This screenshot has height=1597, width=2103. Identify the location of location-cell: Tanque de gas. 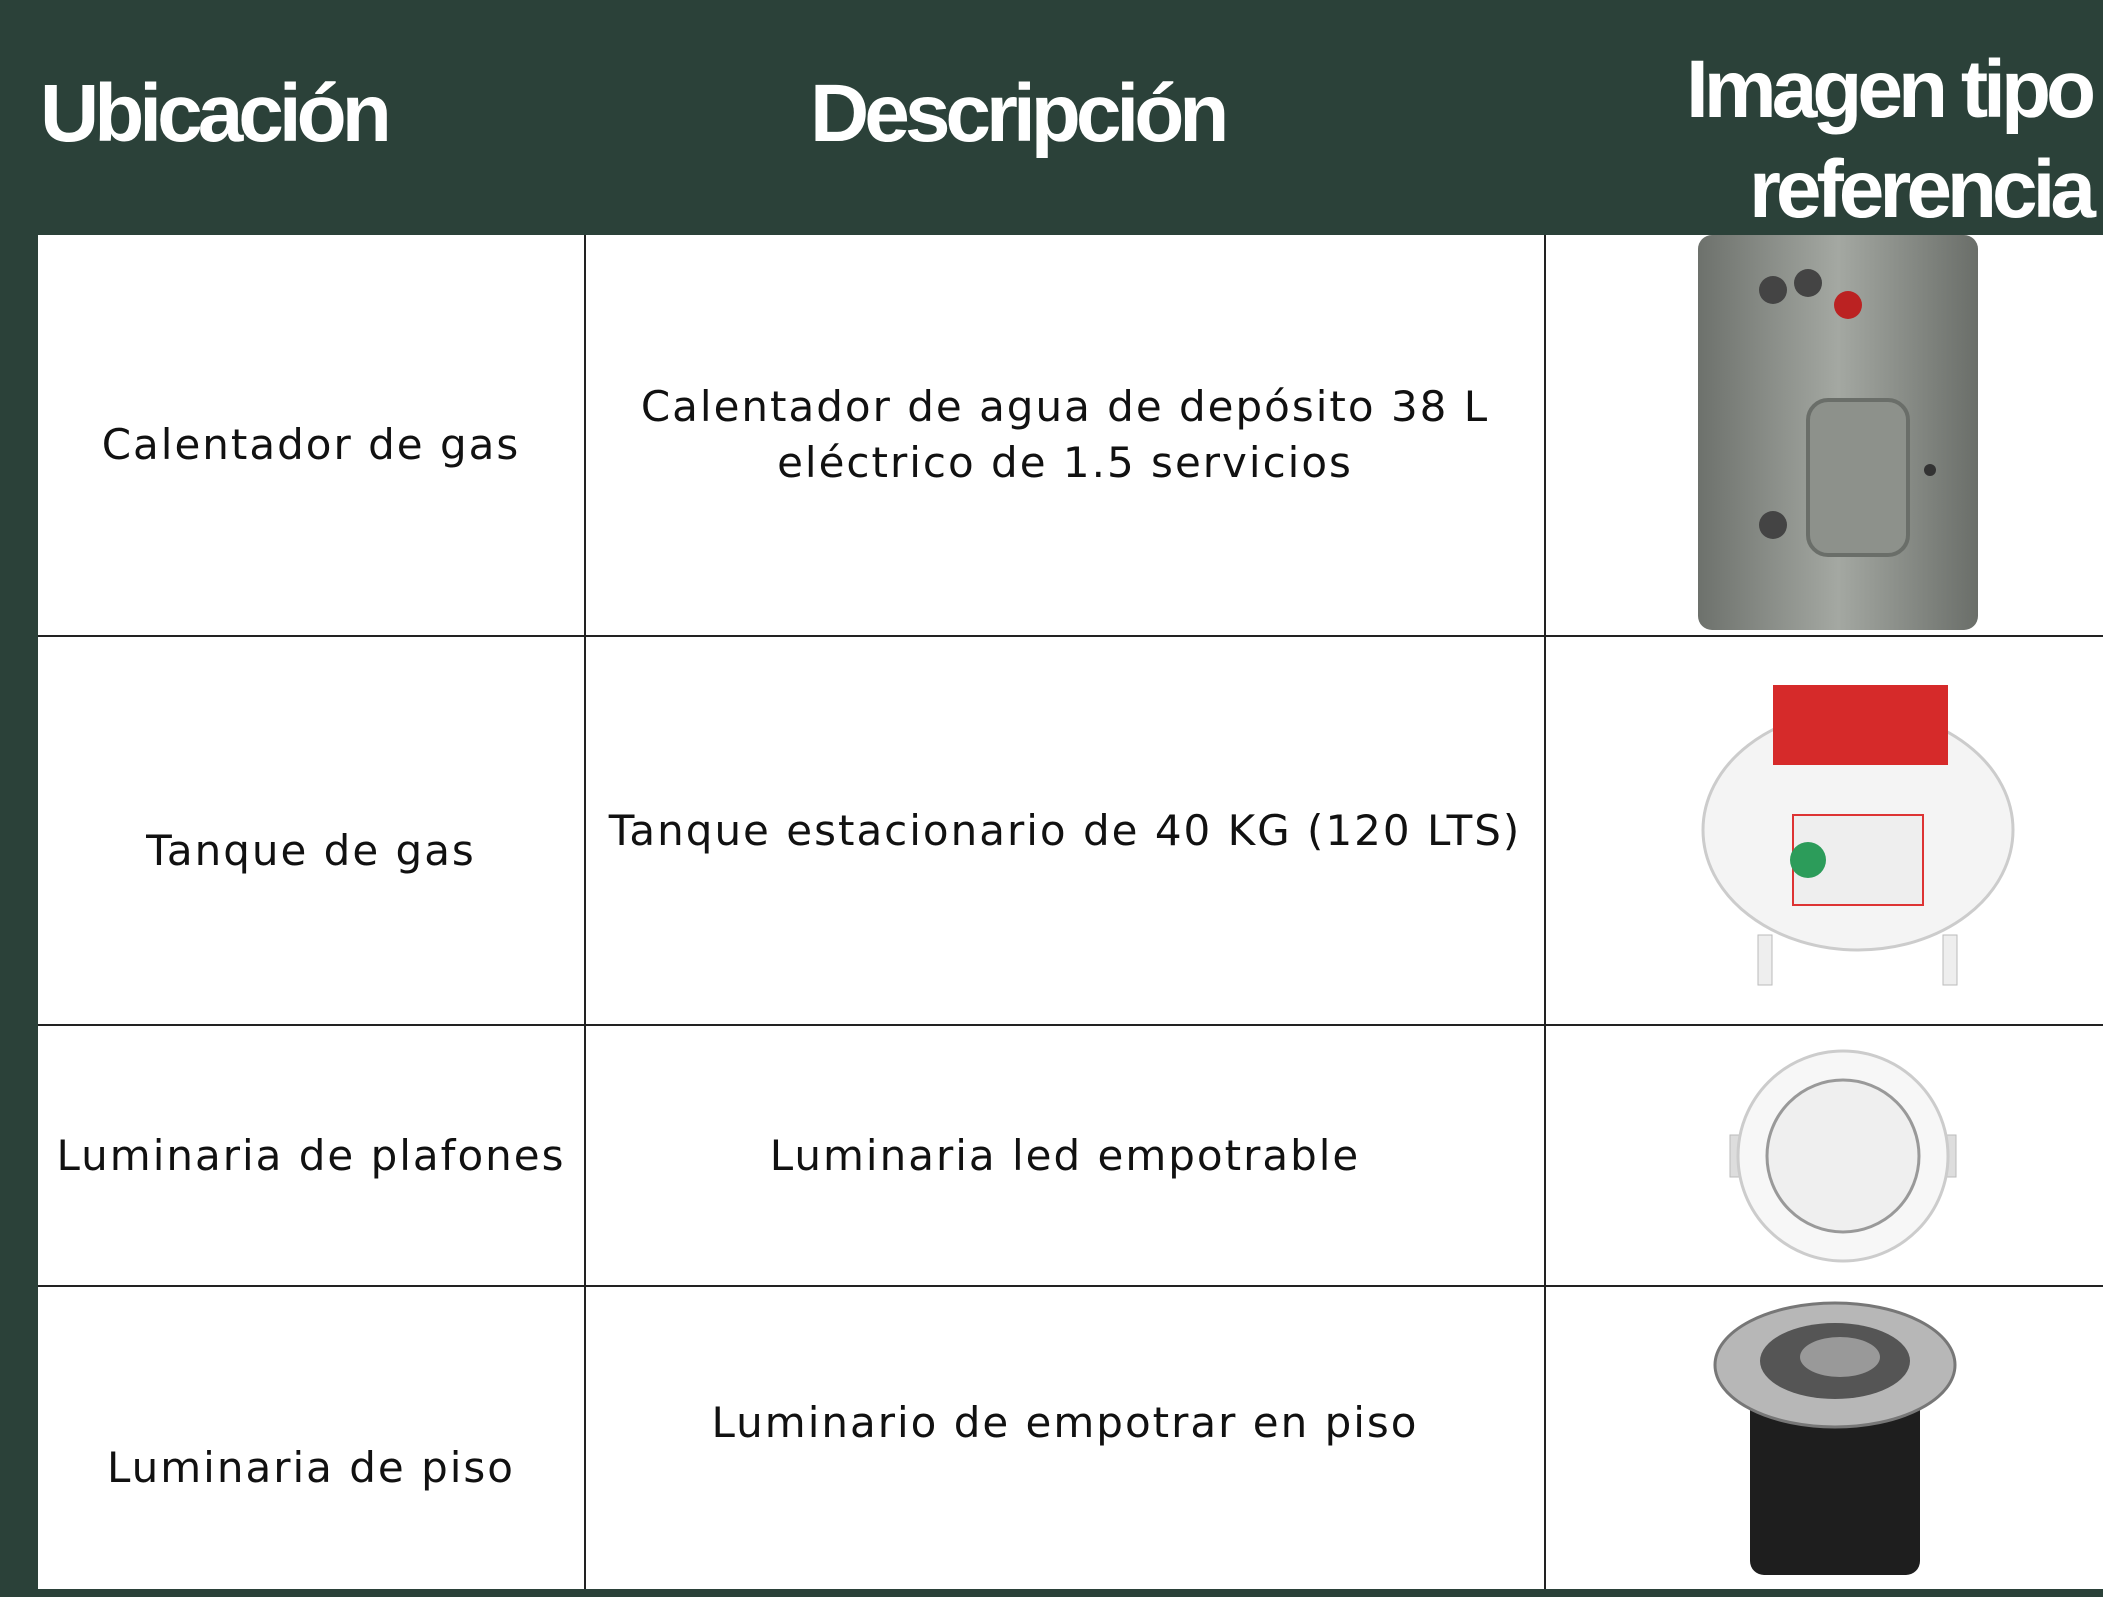
(311, 850).